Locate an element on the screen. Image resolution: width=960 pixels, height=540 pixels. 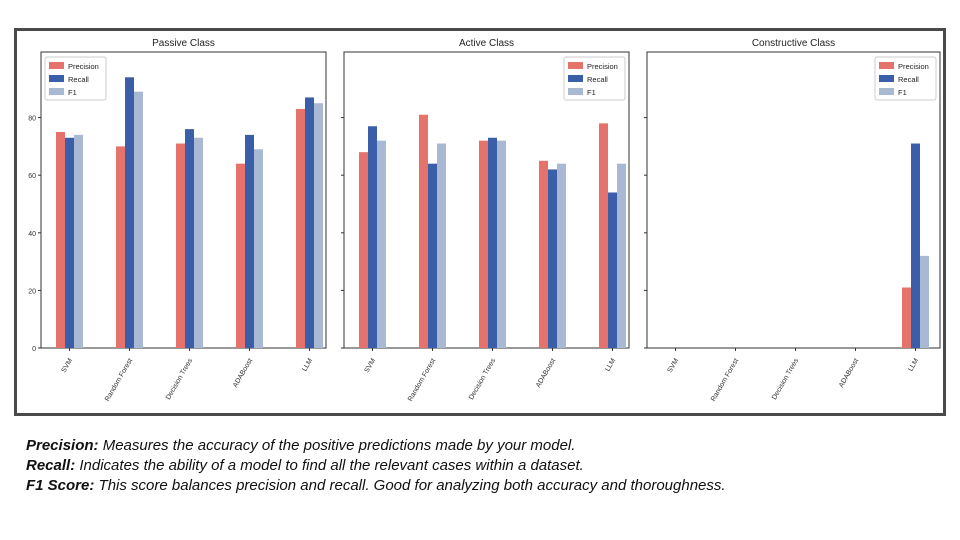
y-tick-label: 20 is located at coordinates (32, 291).